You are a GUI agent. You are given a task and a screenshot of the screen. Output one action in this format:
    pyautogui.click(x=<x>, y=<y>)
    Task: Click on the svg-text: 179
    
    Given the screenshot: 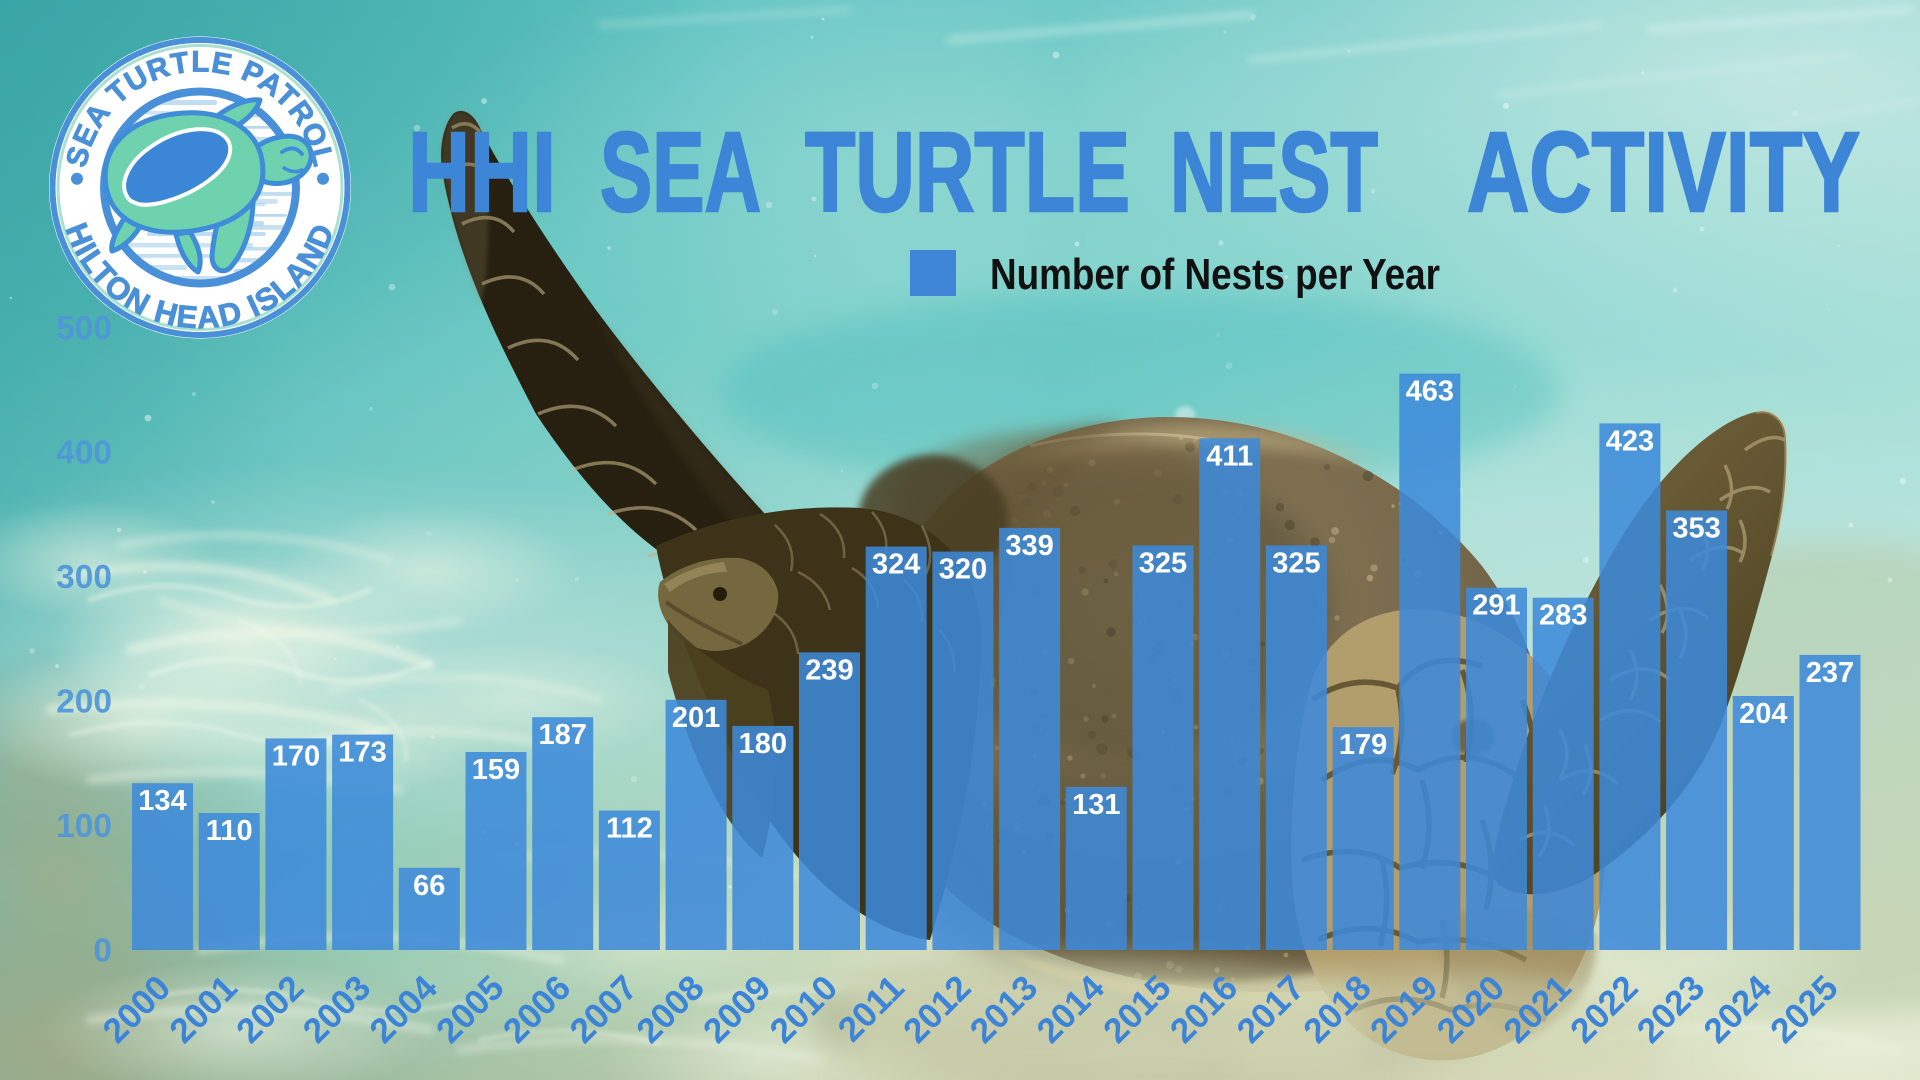 What is the action you would take?
    pyautogui.click(x=1363, y=745)
    